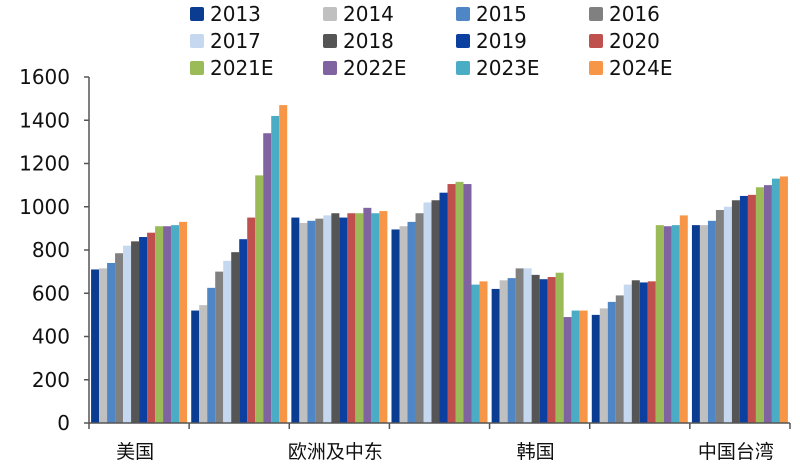  I want to click on legend-item: 2024E, so click(631, 67).